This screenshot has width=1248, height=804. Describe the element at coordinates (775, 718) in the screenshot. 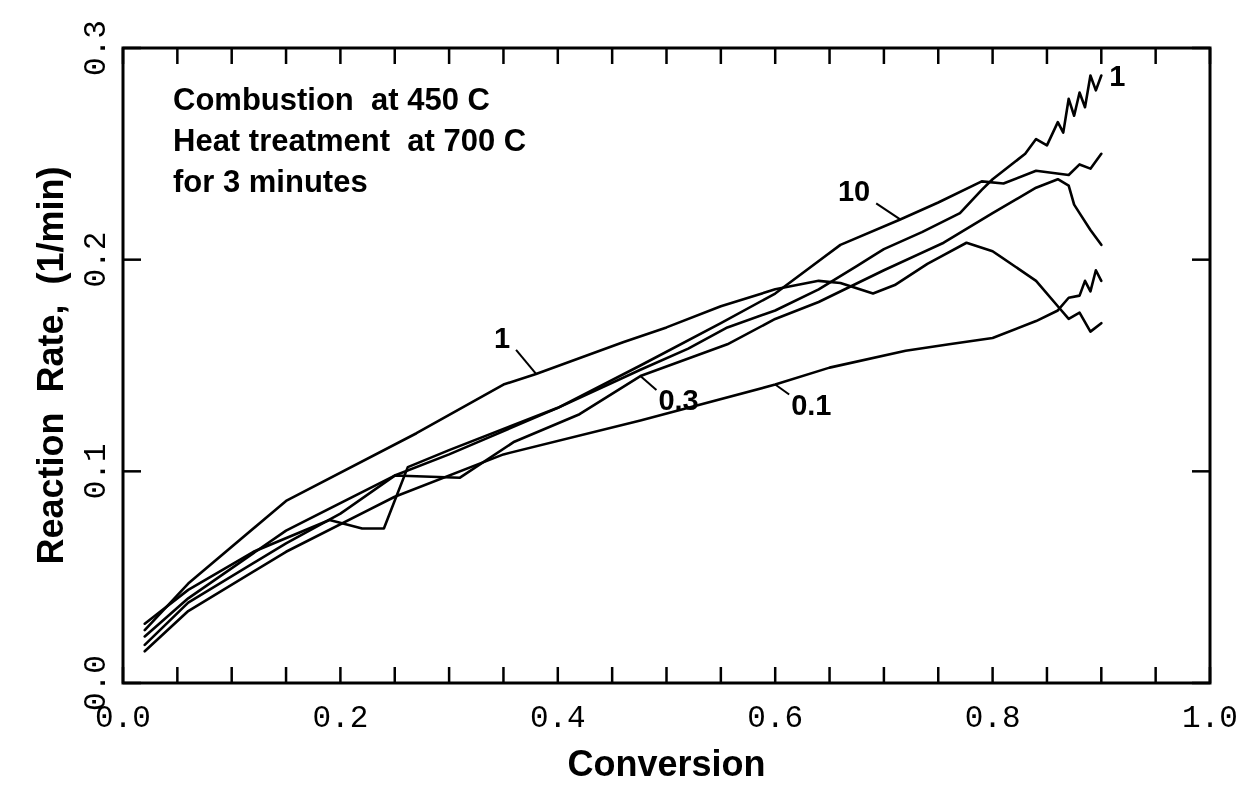

I see `x-tick-label: 0.6` at that location.